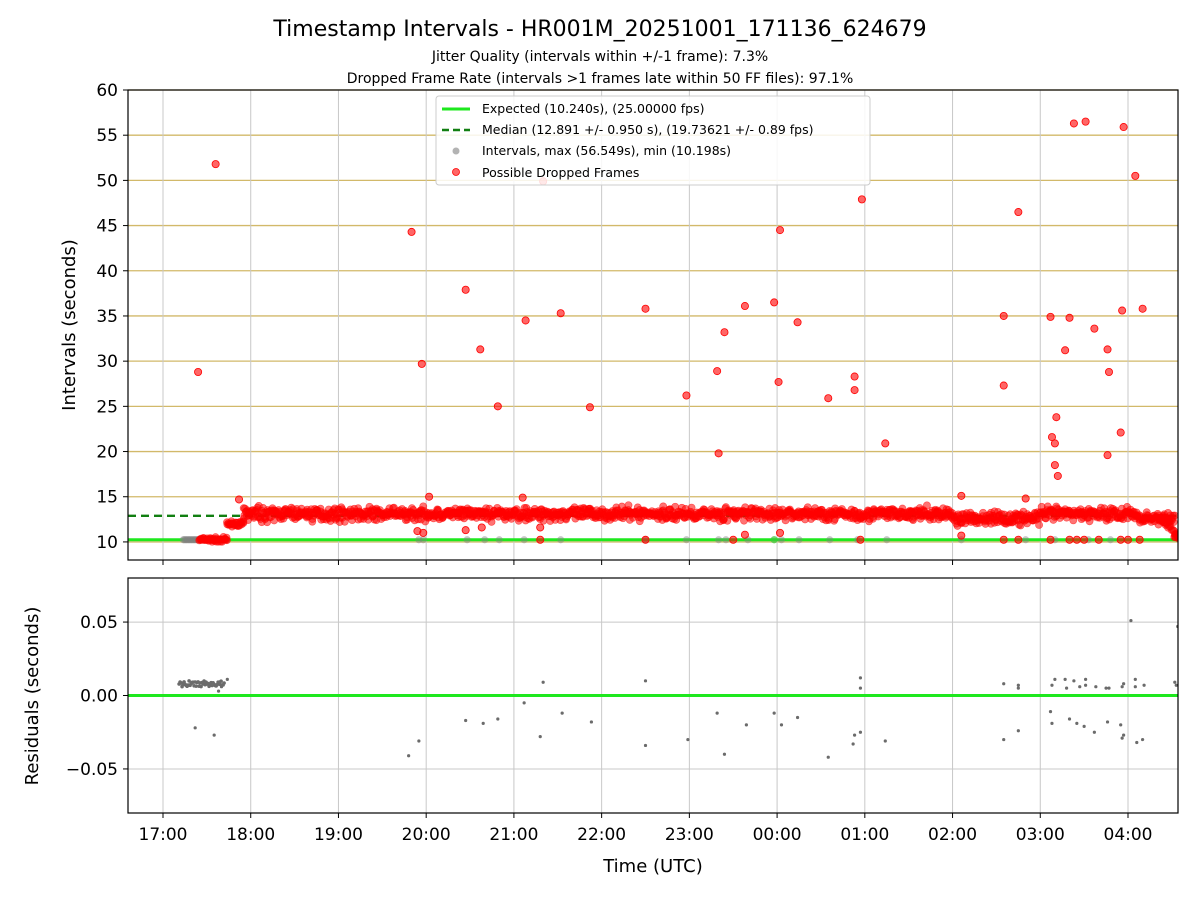 The height and width of the screenshot is (900, 1200). I want to click on legend-dropped-swatch, so click(456, 172).